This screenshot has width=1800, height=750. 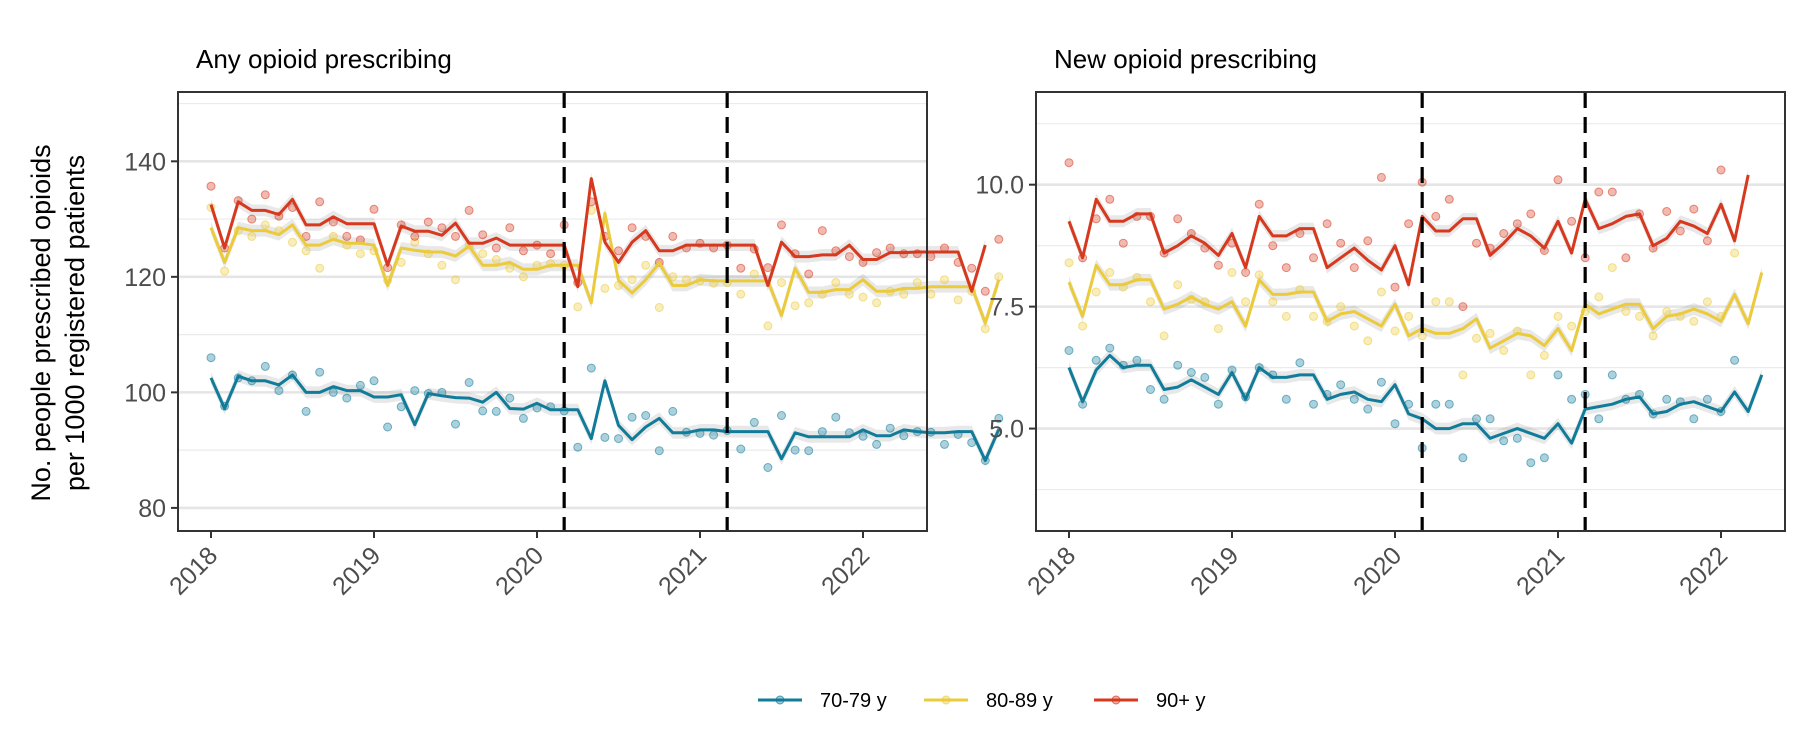 What do you see at coordinates (519, 570) in the screenshot?
I see `p0-x-tick-label-2: 2020` at bounding box center [519, 570].